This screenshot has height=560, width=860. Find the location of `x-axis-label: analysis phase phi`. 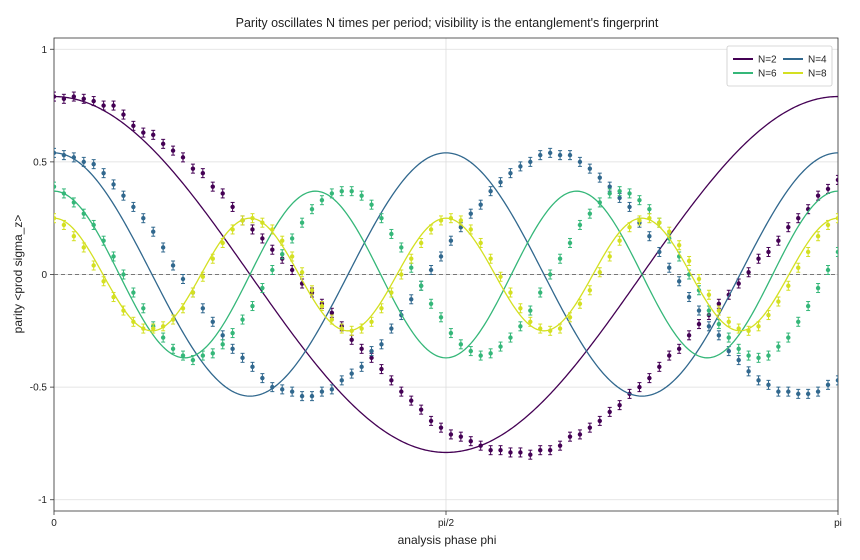

x-axis-label: analysis phase phi is located at coordinates (447, 540).